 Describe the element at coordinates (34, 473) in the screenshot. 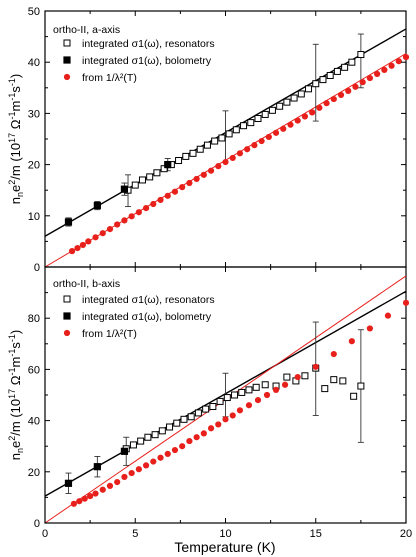

I see `y-tick-label: 20` at that location.